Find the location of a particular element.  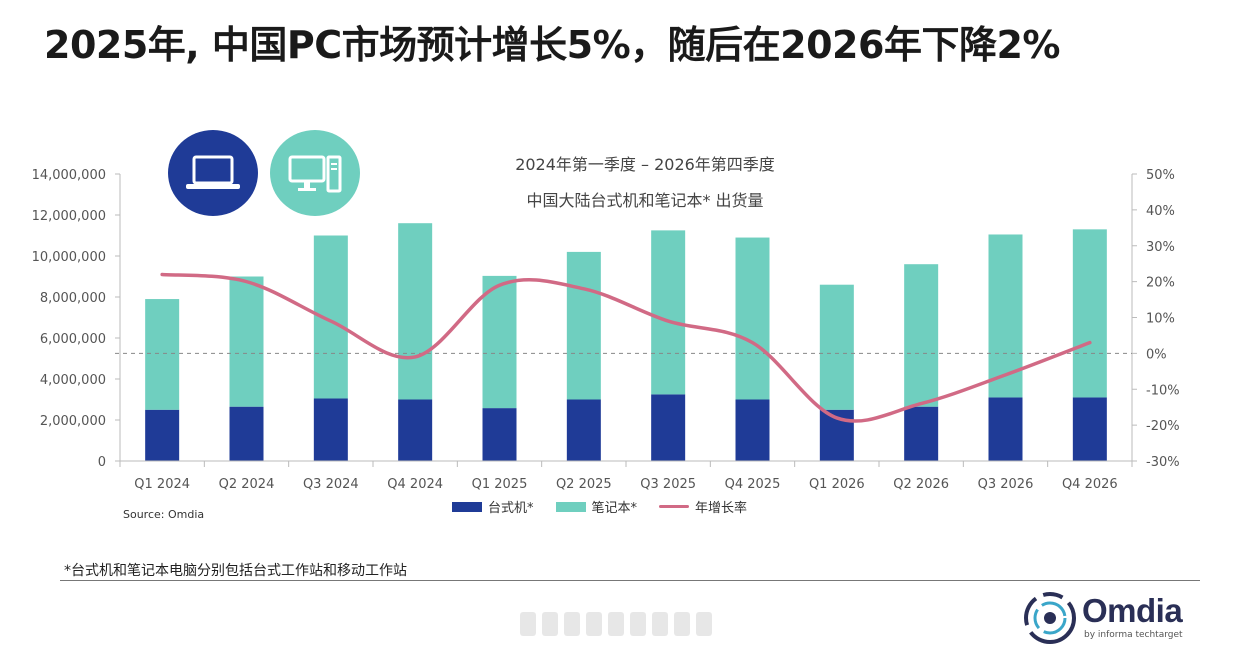

laptop-badge is located at coordinates (213, 173).